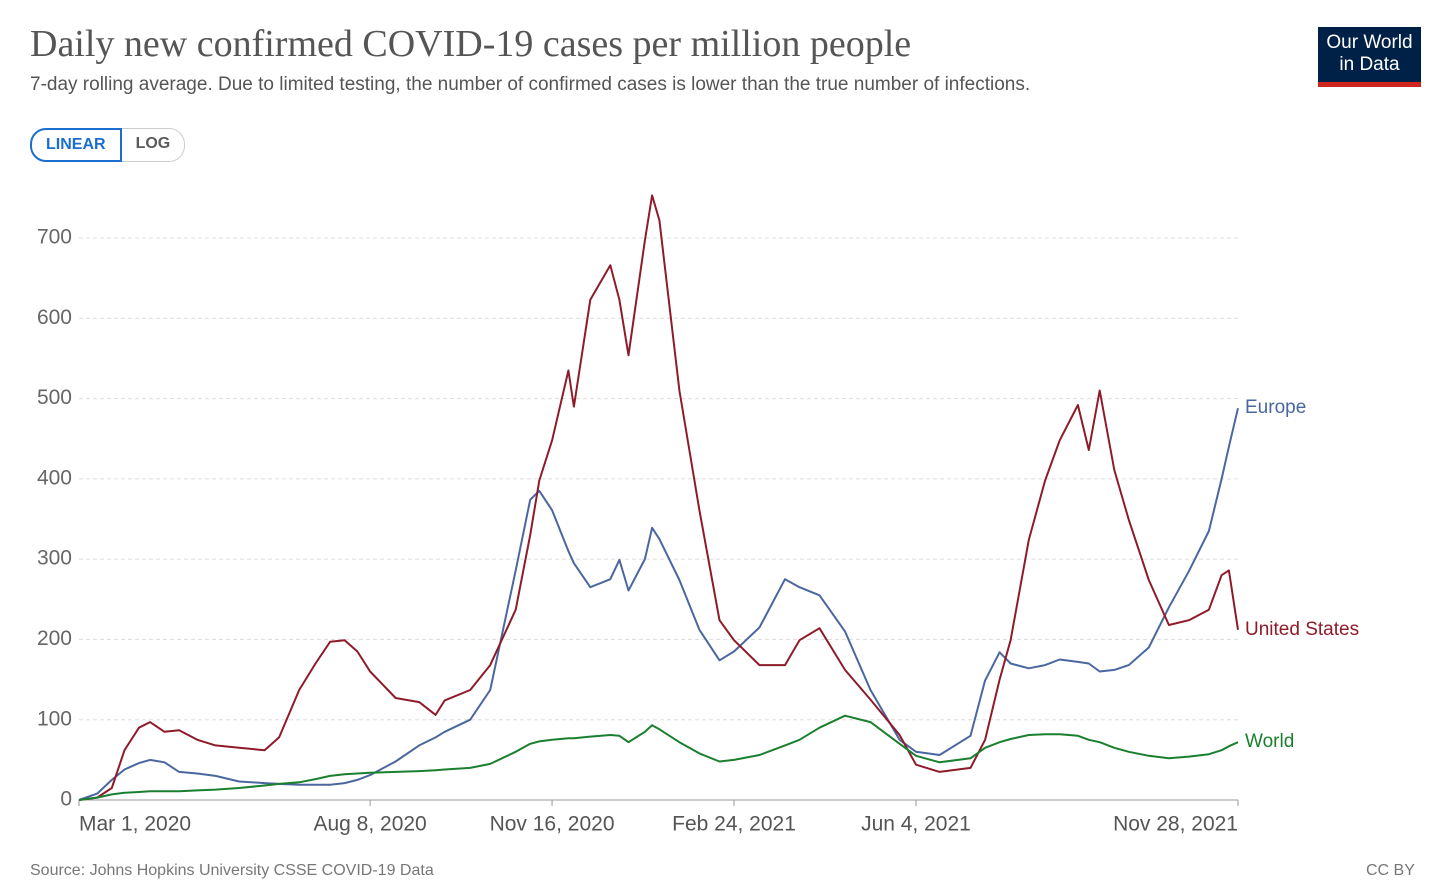 This screenshot has width=1456, height=880. What do you see at coordinates (916, 824) in the screenshot?
I see `x-tick-label: Jun 4, 2021` at bounding box center [916, 824].